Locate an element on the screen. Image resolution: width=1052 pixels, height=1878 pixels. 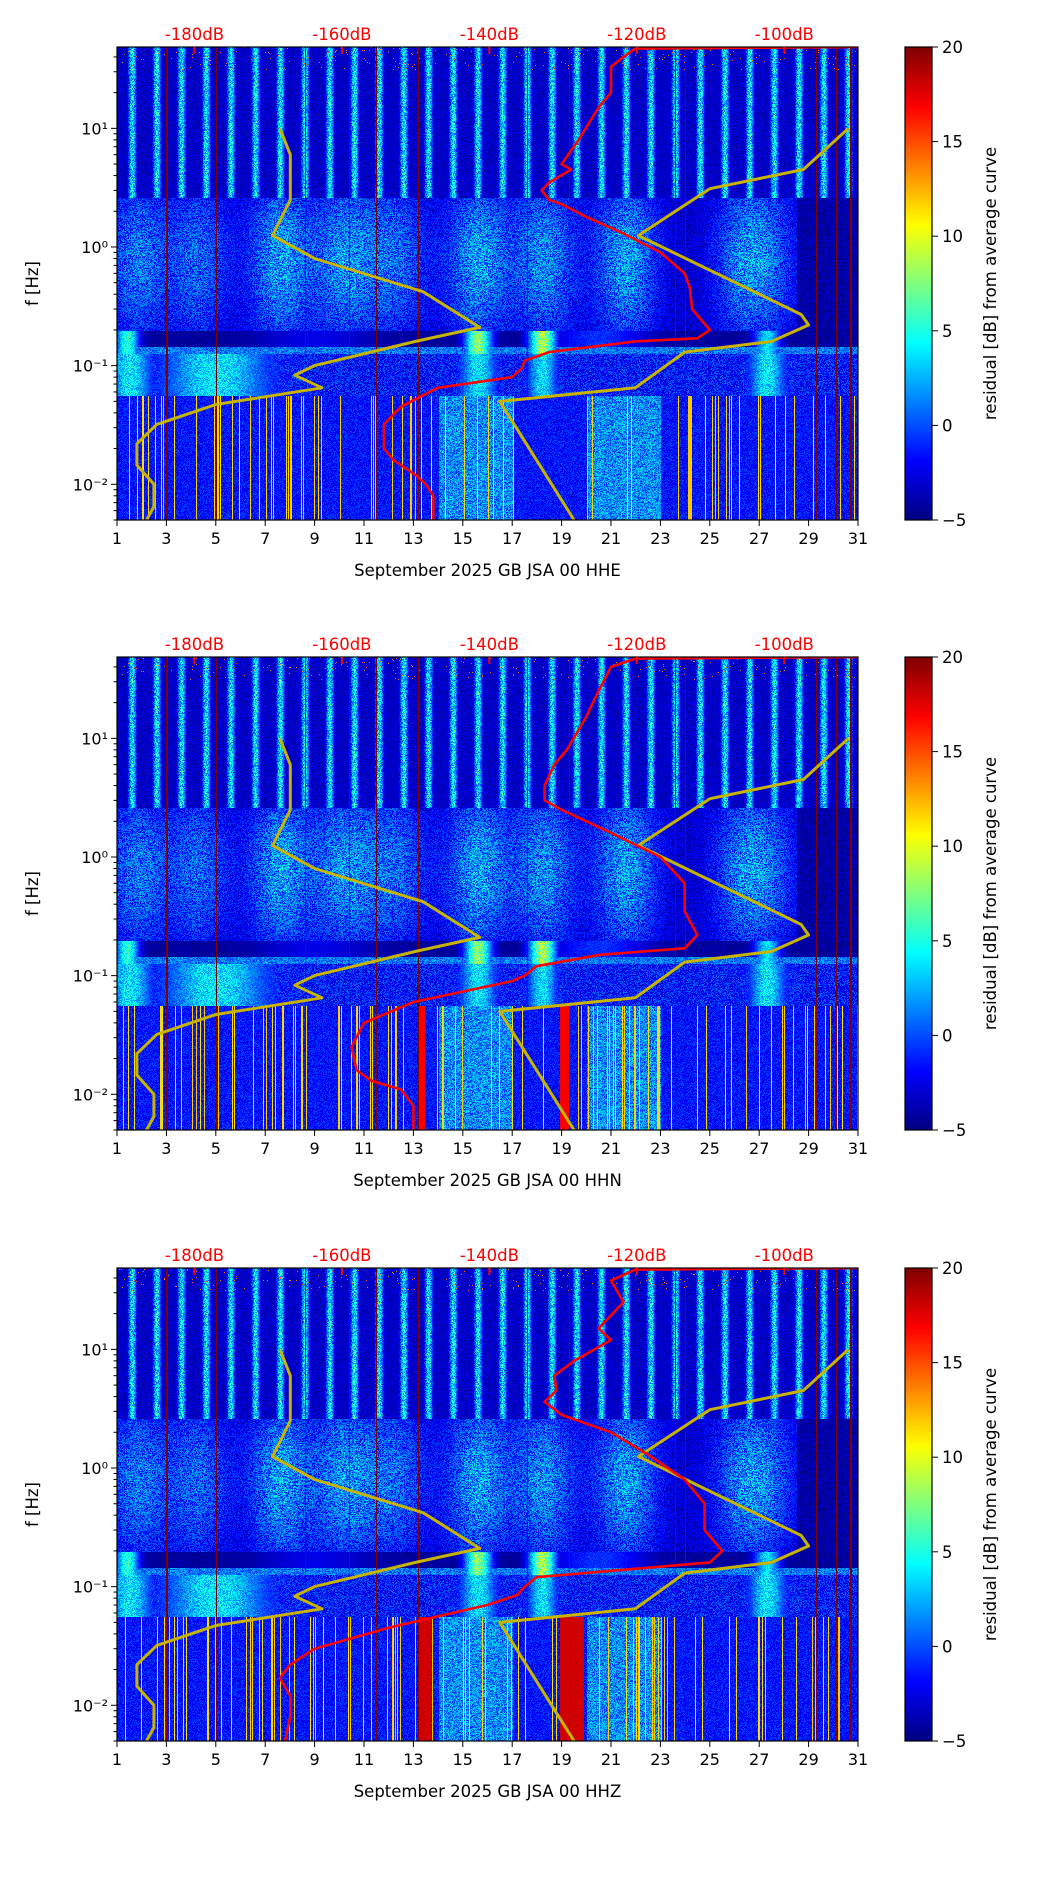
y-axis-label: f [Hz] is located at coordinates (32, 893).